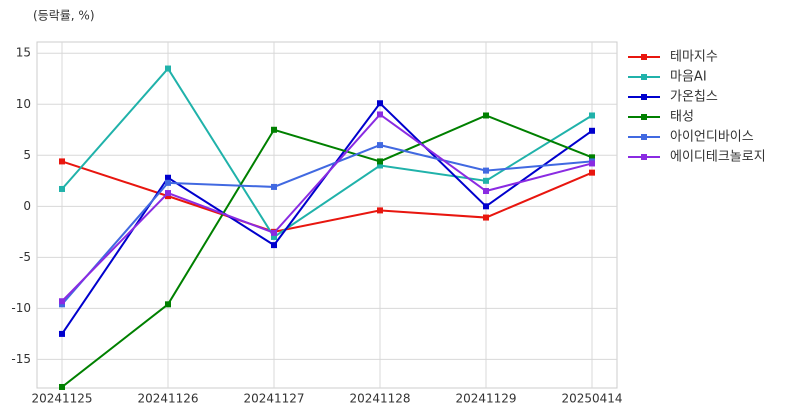 Image resolution: width=794 pixels, height=416 pixels. Describe the element at coordinates (27, 206) in the screenshot. I see `y-tick-label: 0` at that location.